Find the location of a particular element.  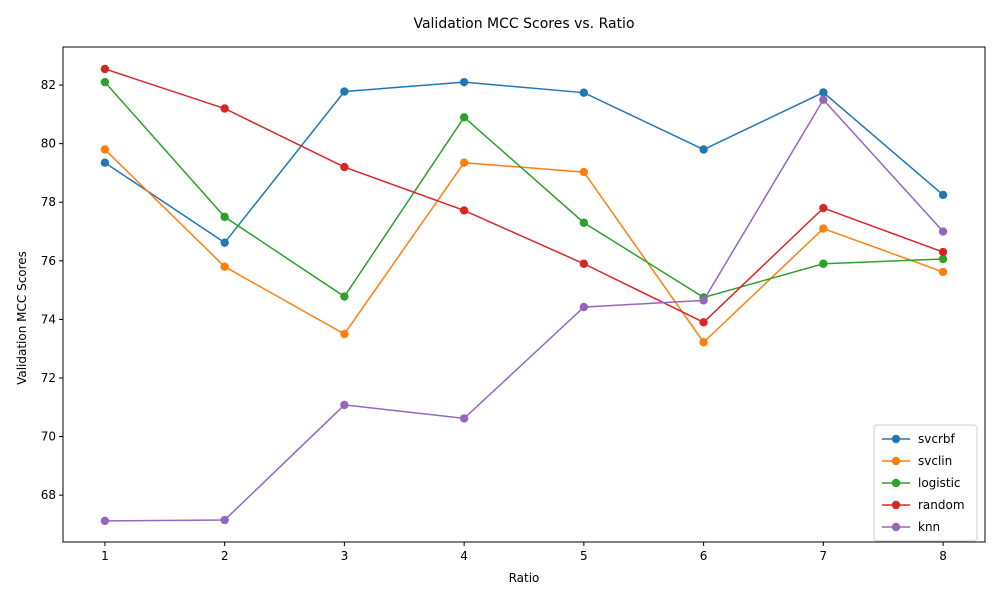

x-tick-label: 6 is located at coordinates (704, 556).